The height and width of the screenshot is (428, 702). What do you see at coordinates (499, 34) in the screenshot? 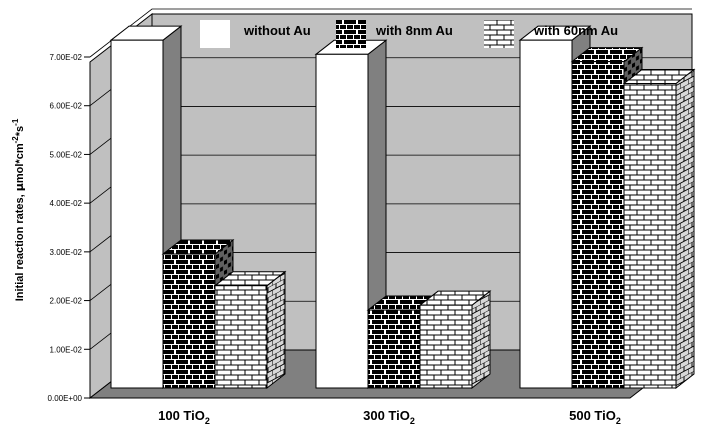
I see `legend-swatch-60nm-au` at bounding box center [499, 34].